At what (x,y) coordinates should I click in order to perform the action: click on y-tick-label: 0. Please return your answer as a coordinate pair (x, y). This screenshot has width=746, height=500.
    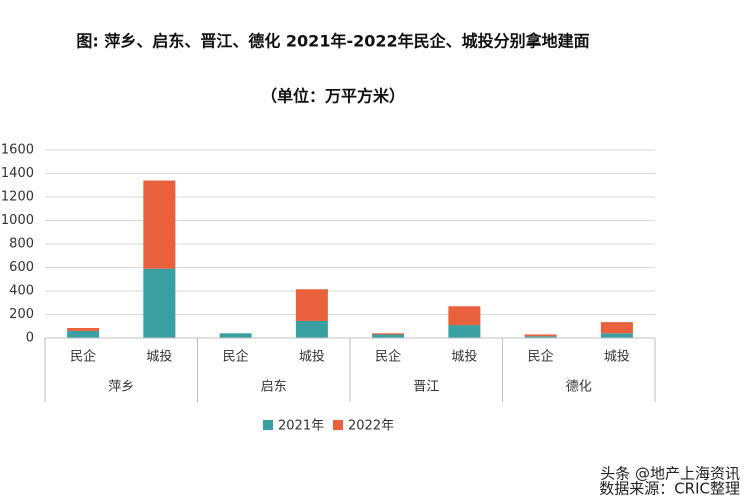
    Looking at the image, I should click on (30, 338).